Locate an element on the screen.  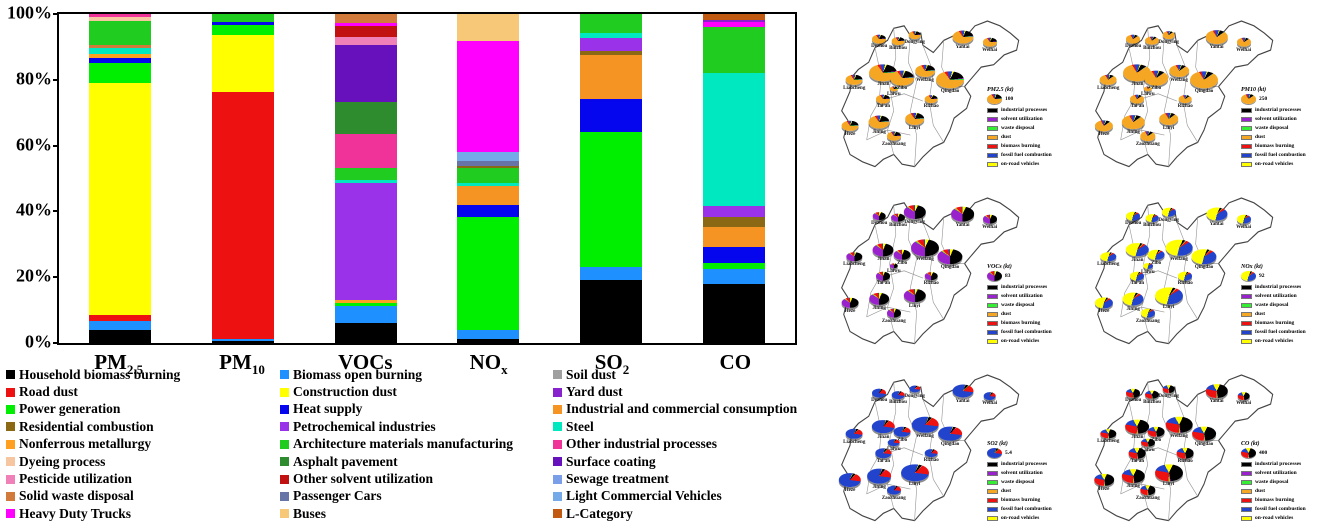
city-label: Jining is located at coordinates (1133, 487).